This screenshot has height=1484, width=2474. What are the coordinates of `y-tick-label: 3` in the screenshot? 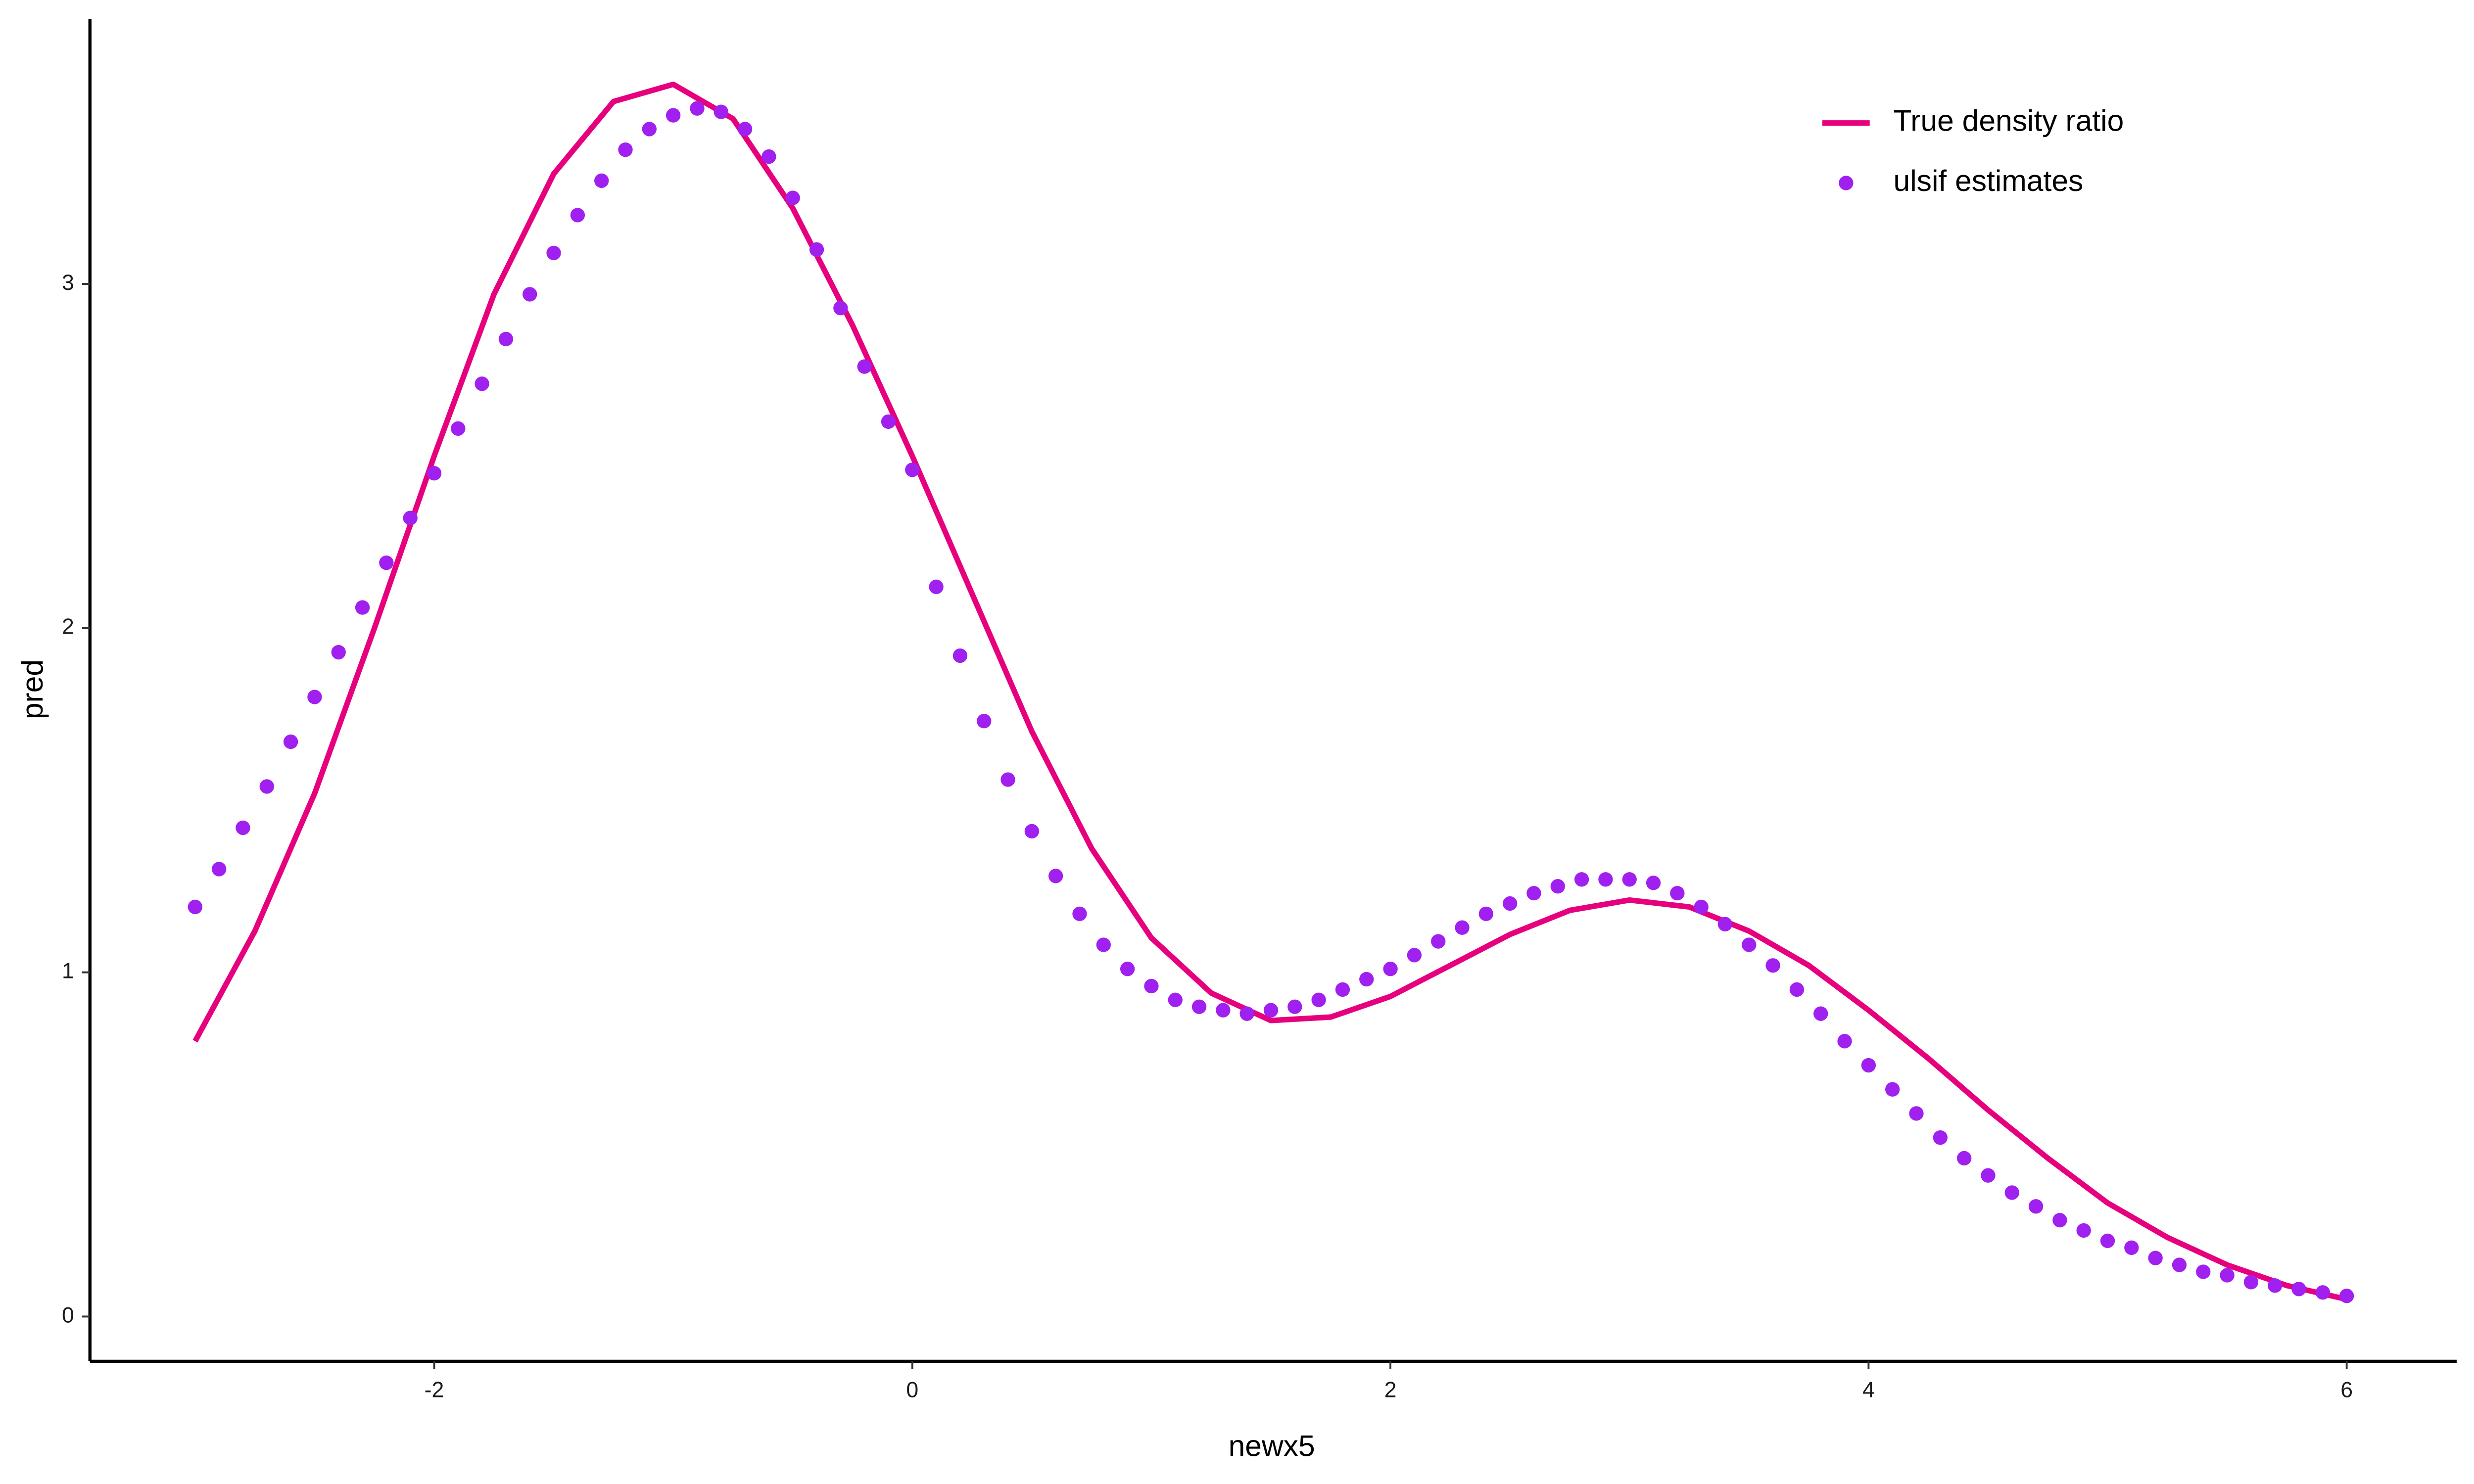 It's located at (68, 283).